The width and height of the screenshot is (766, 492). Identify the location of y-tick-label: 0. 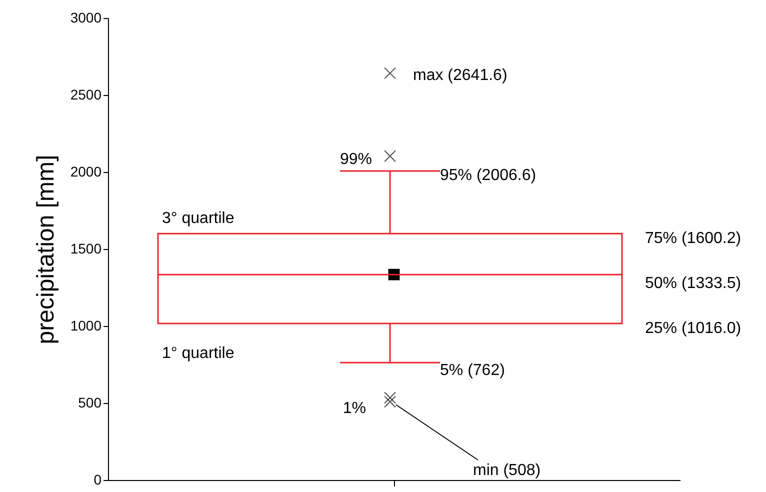
(98, 480).